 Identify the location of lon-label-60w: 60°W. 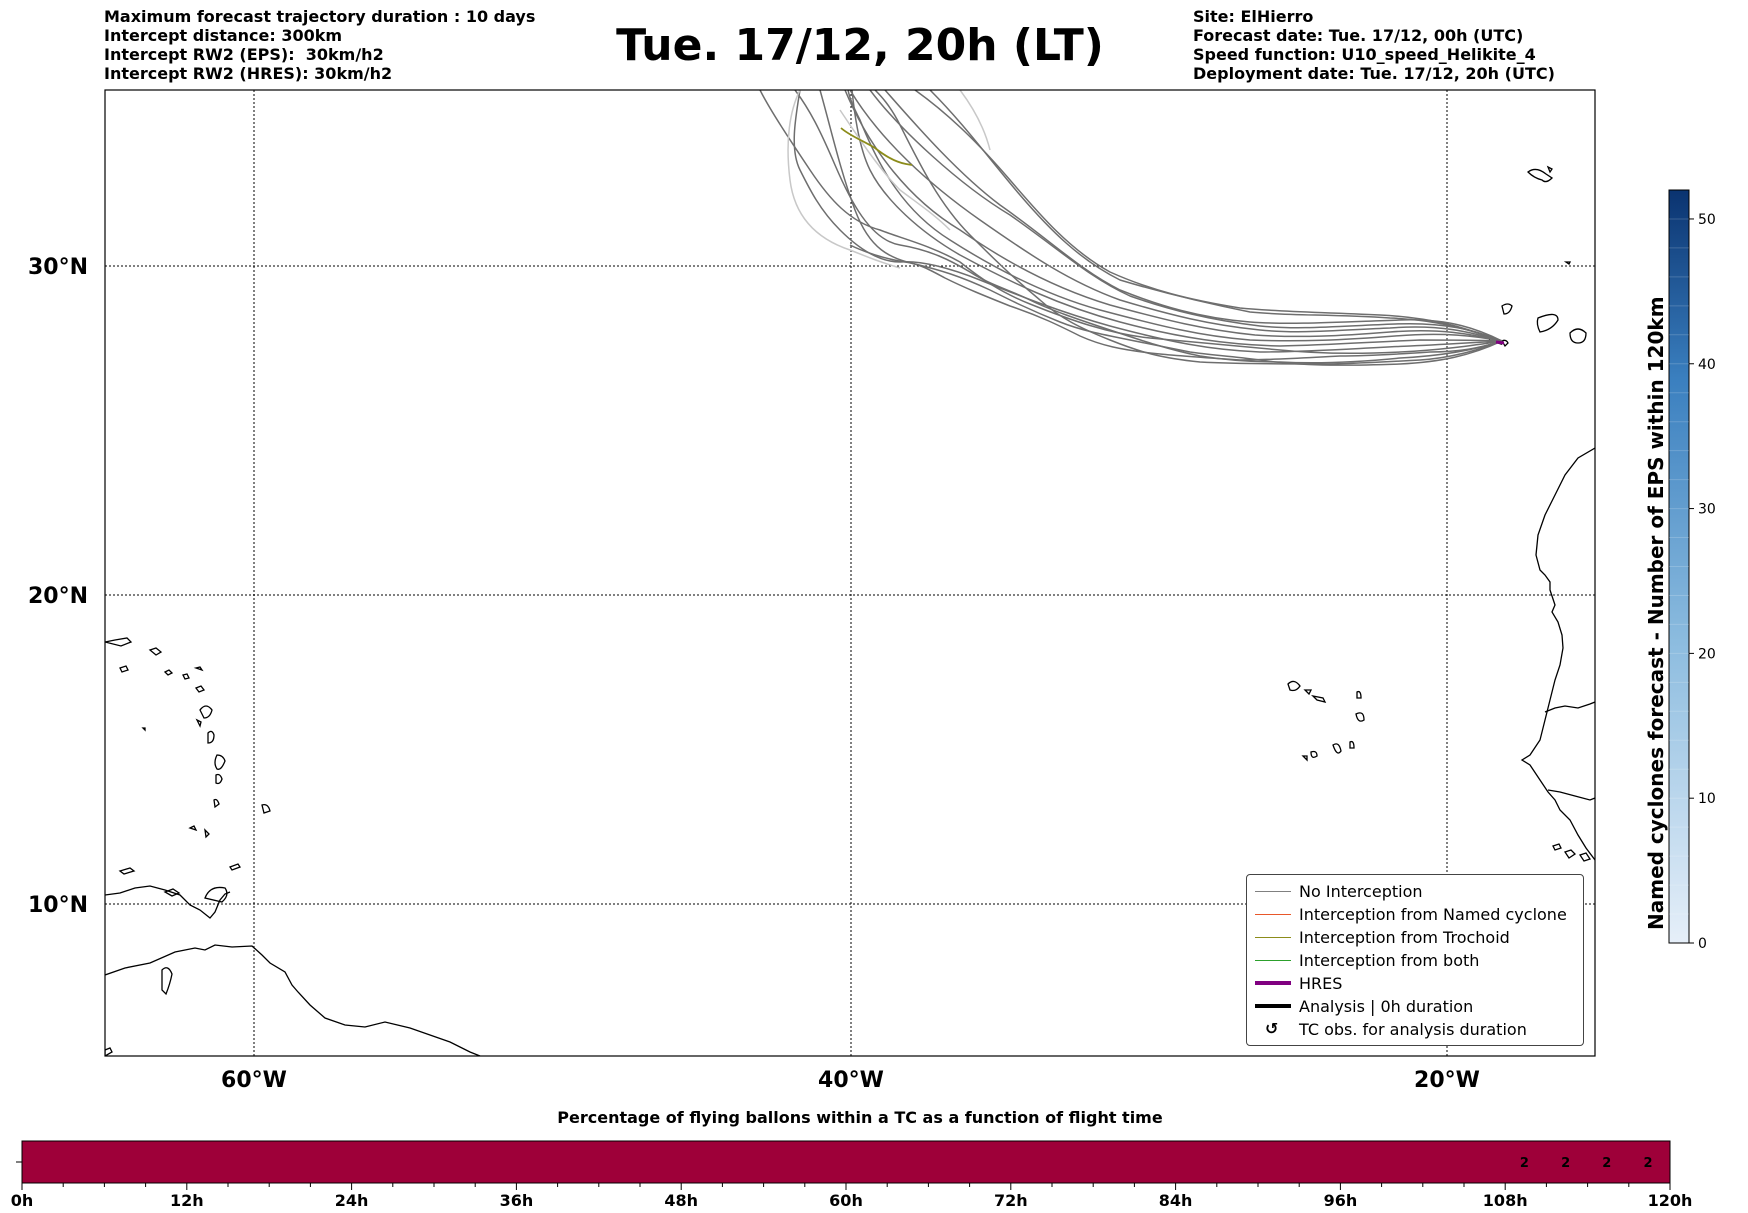
(254, 1080).